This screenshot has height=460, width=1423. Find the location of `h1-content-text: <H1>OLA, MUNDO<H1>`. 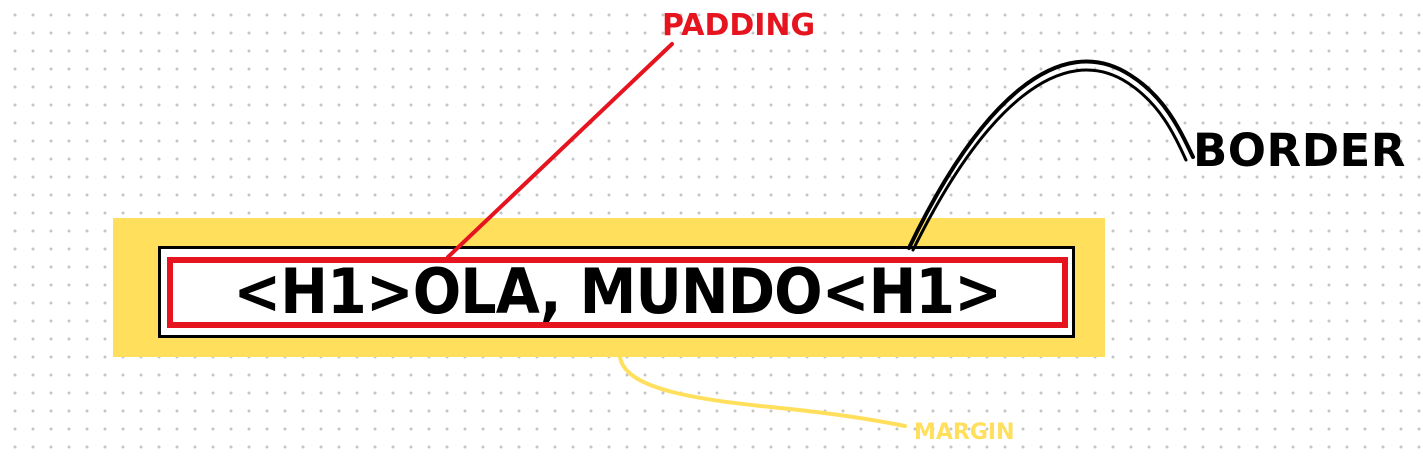

h1-content-text: <H1>OLA, MUNDO<H1> is located at coordinates (618, 291).